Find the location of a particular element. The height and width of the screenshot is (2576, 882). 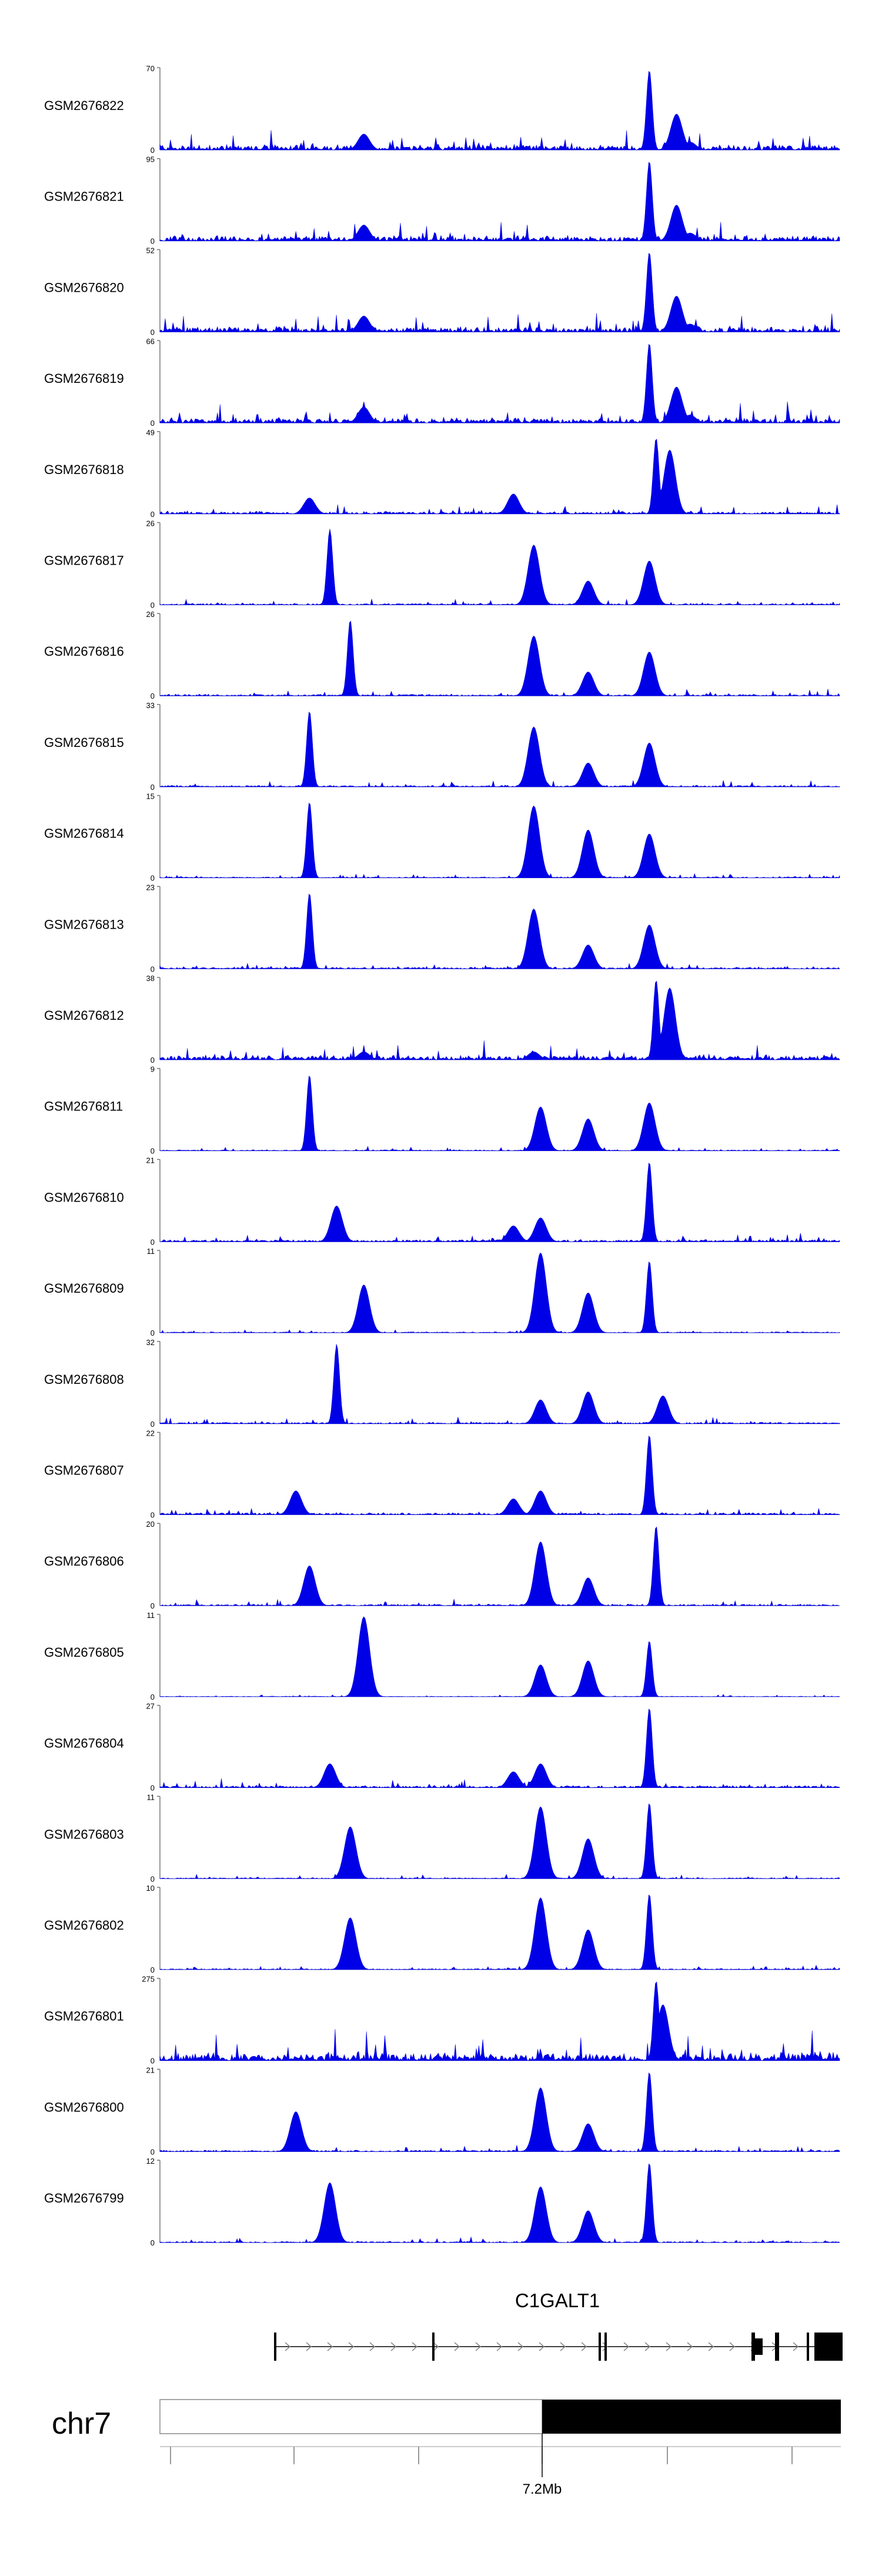

track-label: GSM2676800 is located at coordinates (84, 2107).